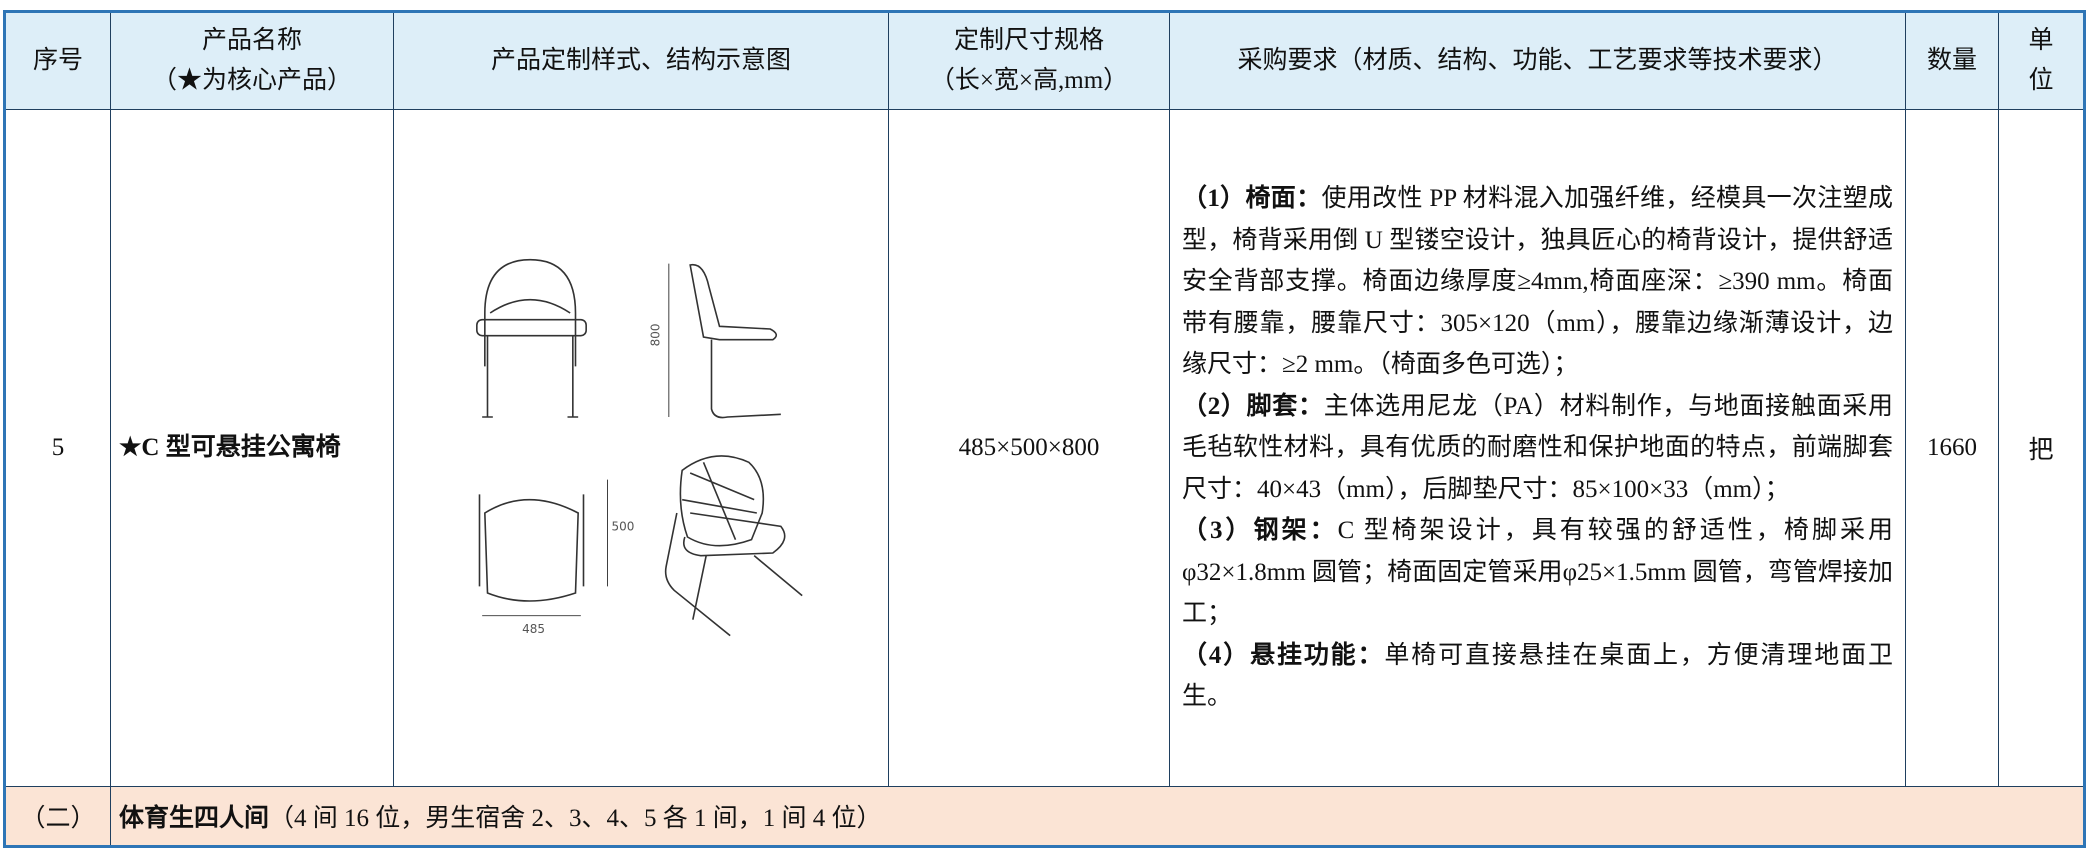 Image resolution: width=2090 pixels, height=848 pixels. I want to click on header-cell: 定制尺寸规格 （长×宽×高,mm）, so click(1029, 60).